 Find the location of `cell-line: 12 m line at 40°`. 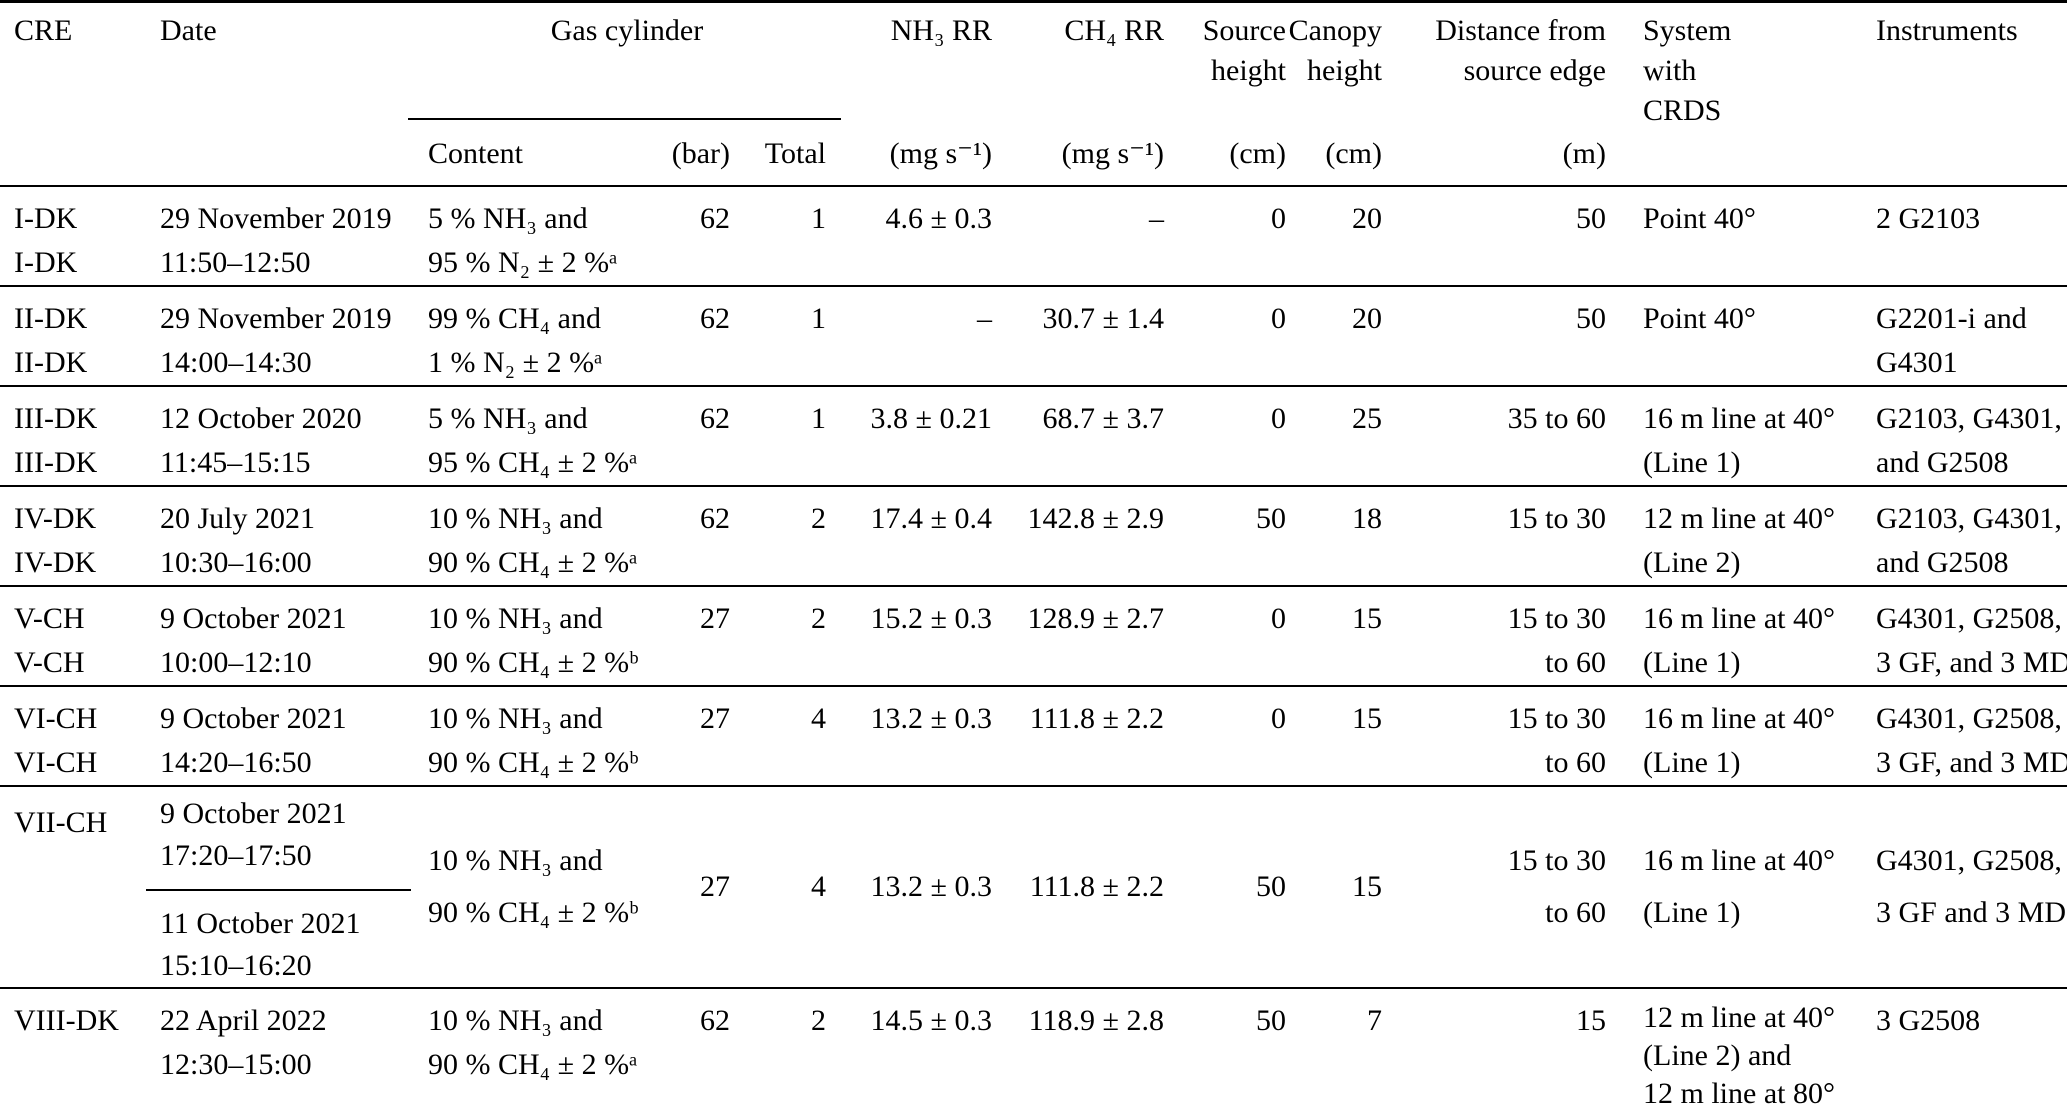

cell-line: 12 m line at 40° is located at coordinates (1739, 518).